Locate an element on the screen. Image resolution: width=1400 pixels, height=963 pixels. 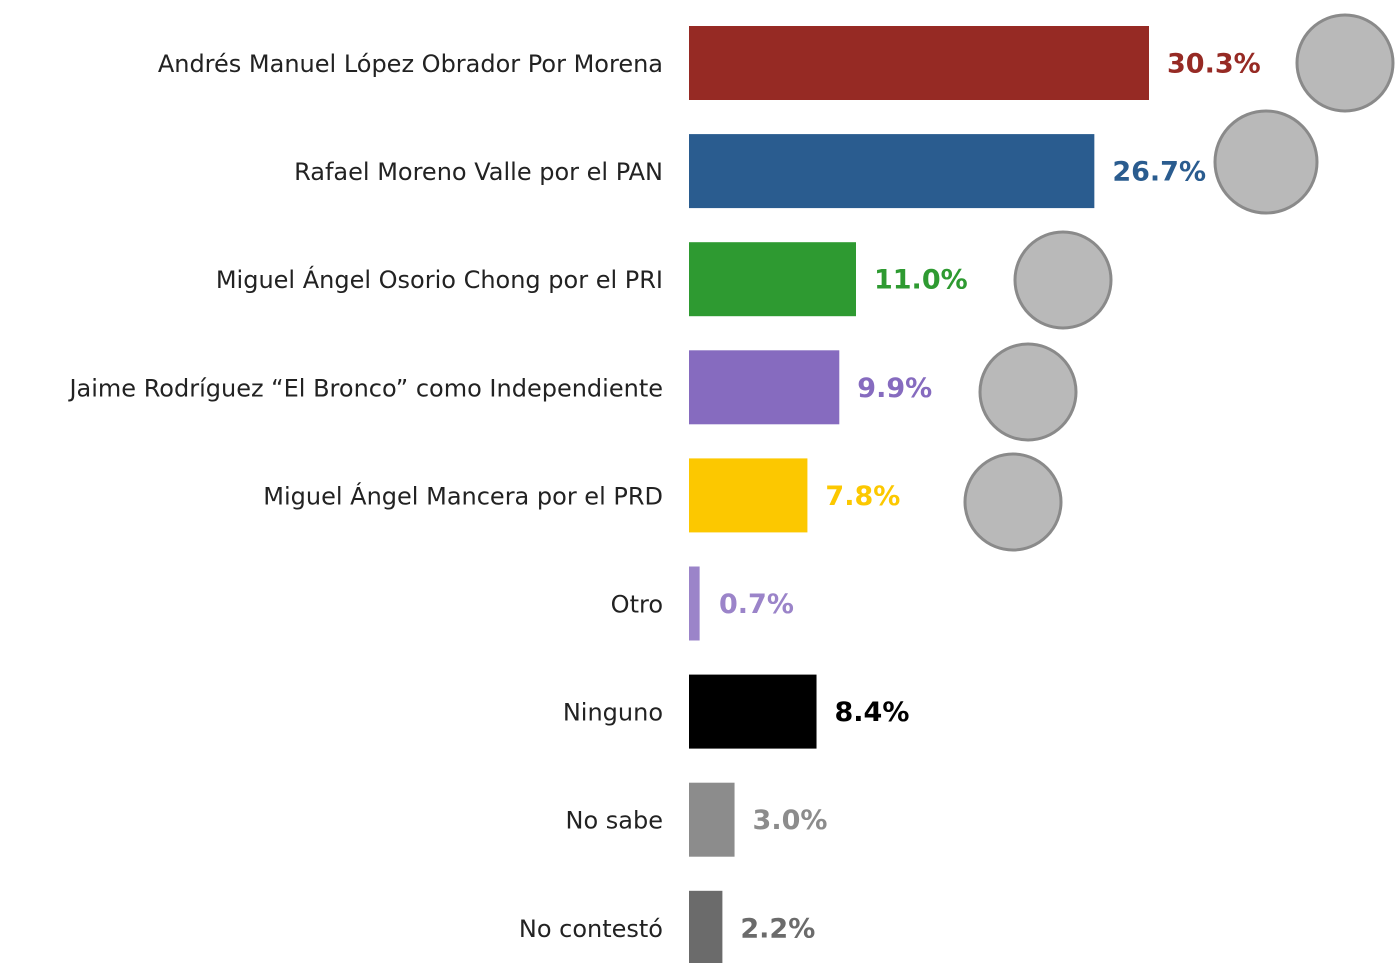
value-label: 0.7% is located at coordinates (756, 604).